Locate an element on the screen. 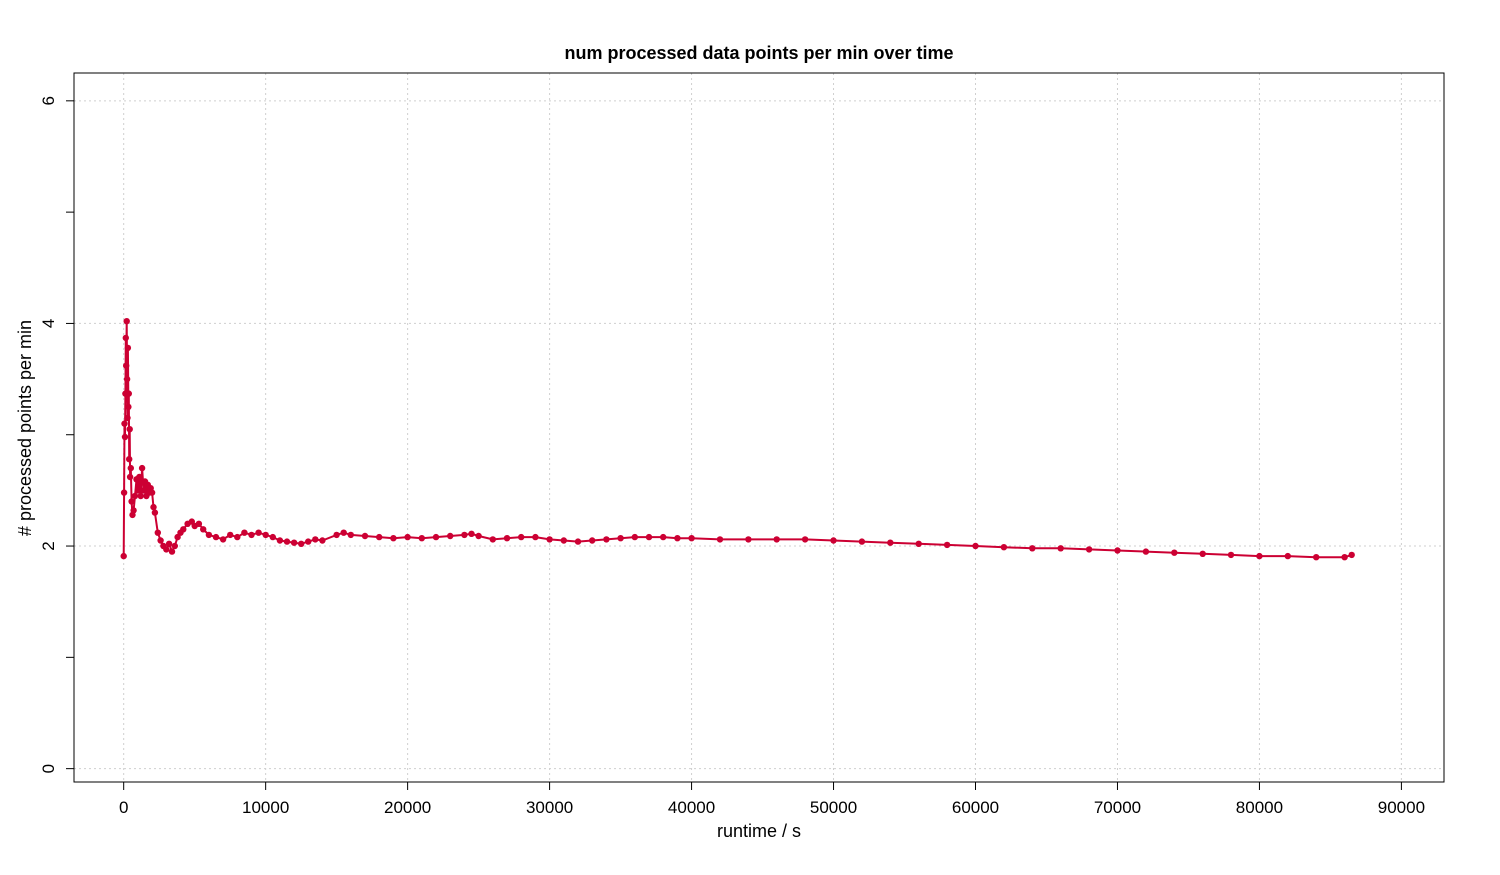  x-tick-label: 90000 is located at coordinates (1401, 807).